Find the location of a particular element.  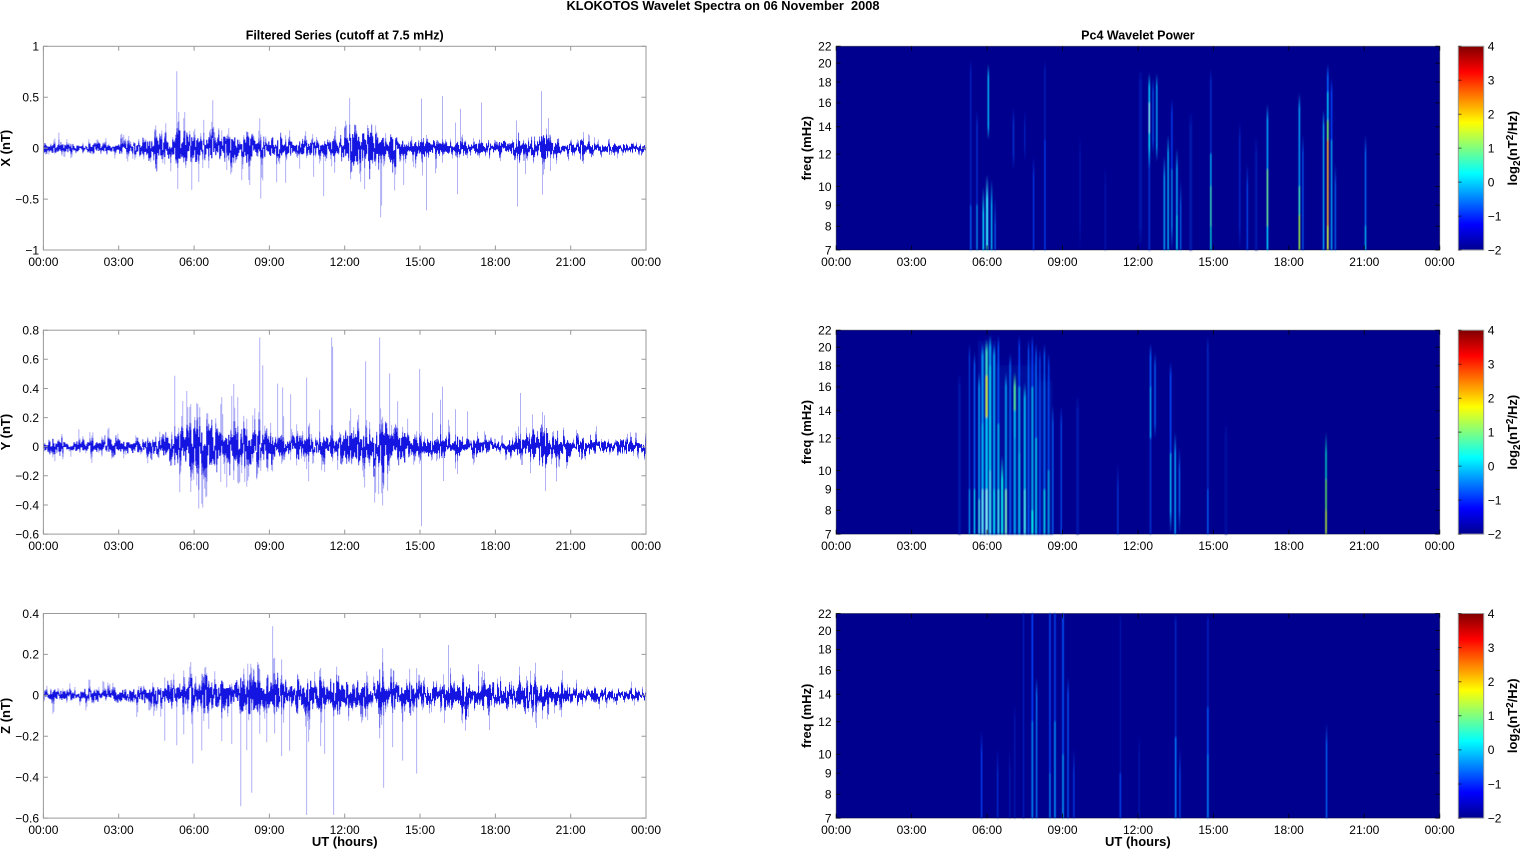

svg-text: X (nT) is located at coordinates (6, 148).